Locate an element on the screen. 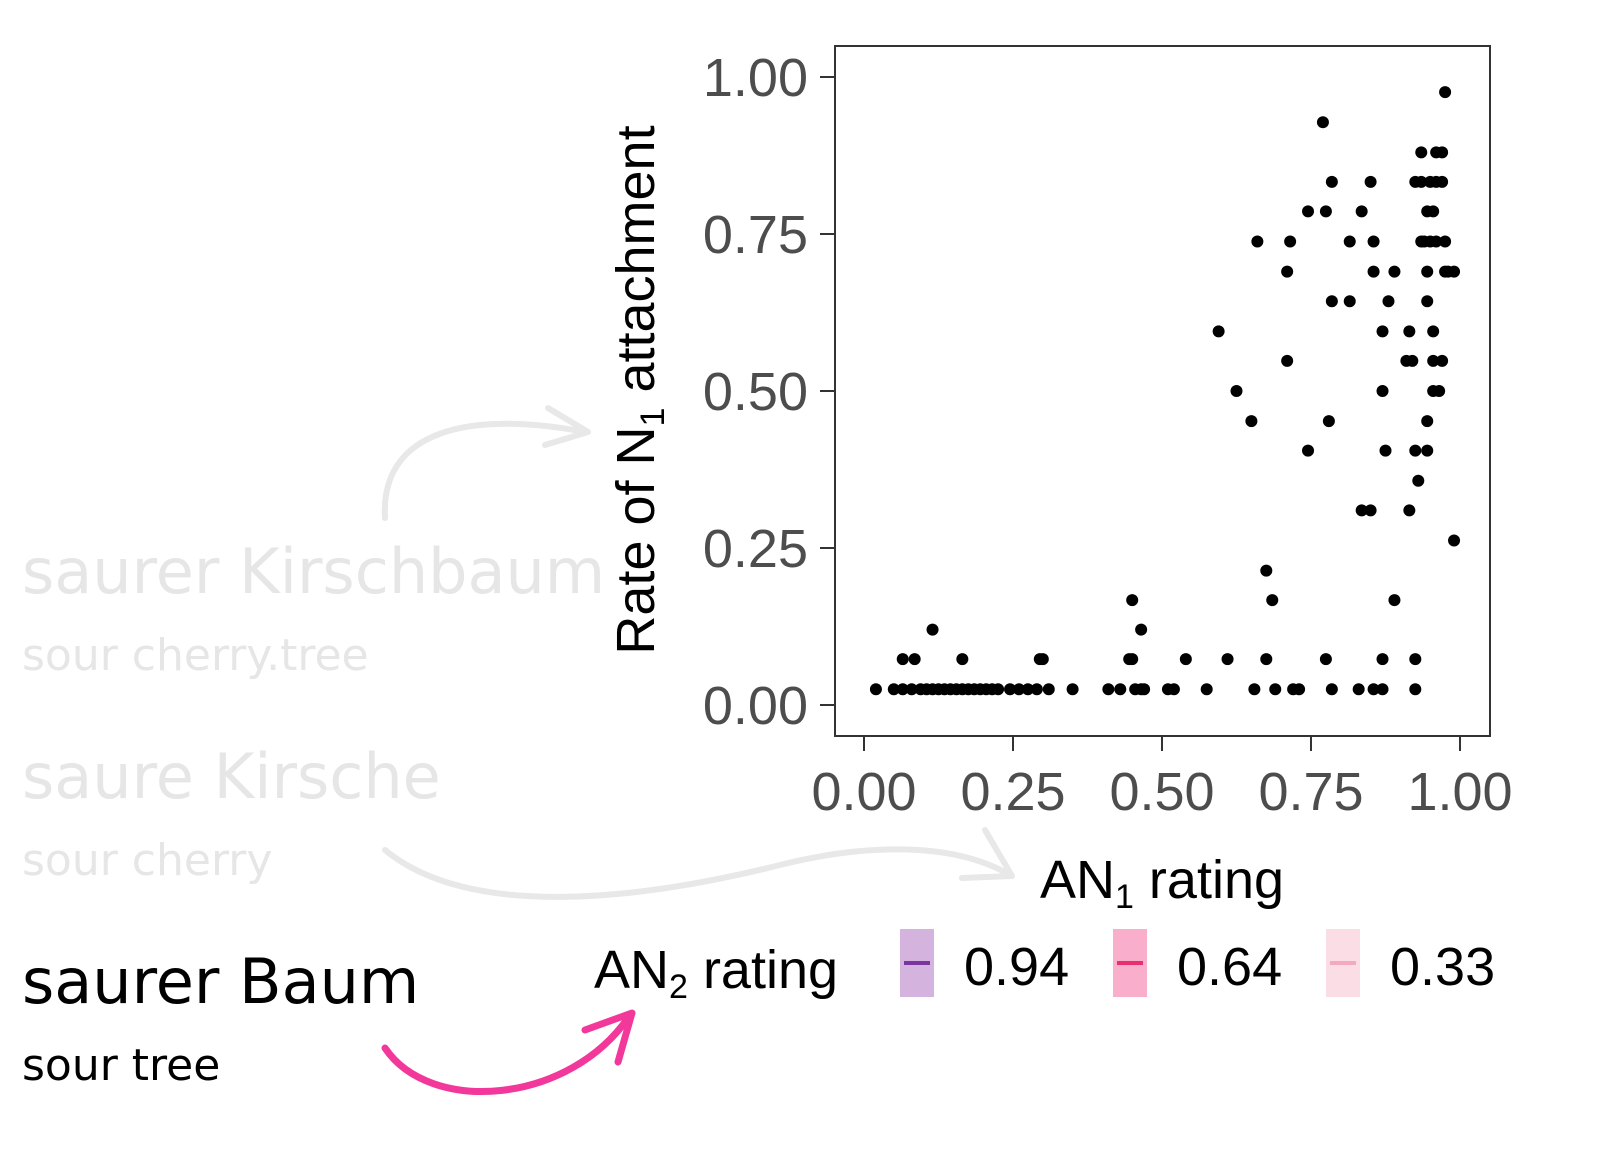 The width and height of the screenshot is (1615, 1158). phrase-german-1: saurer Kirschbaum is located at coordinates (314, 571).